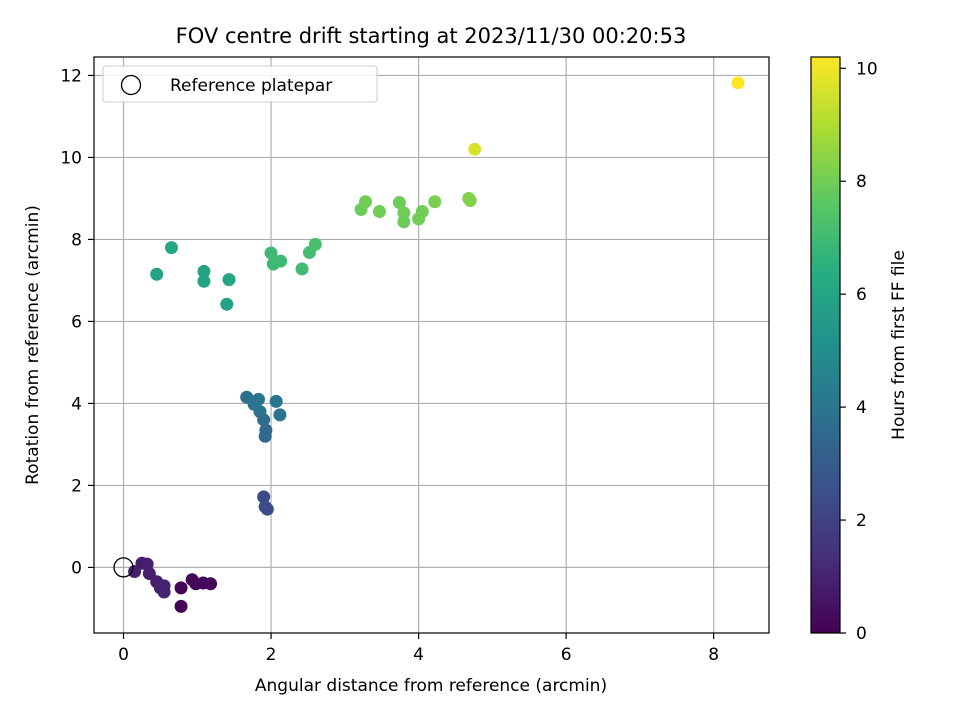 This screenshot has height=720, width=960. What do you see at coordinates (33, 345) in the screenshot?
I see `y-axis-label: Rotation from reference (arcmin)` at bounding box center [33, 345].